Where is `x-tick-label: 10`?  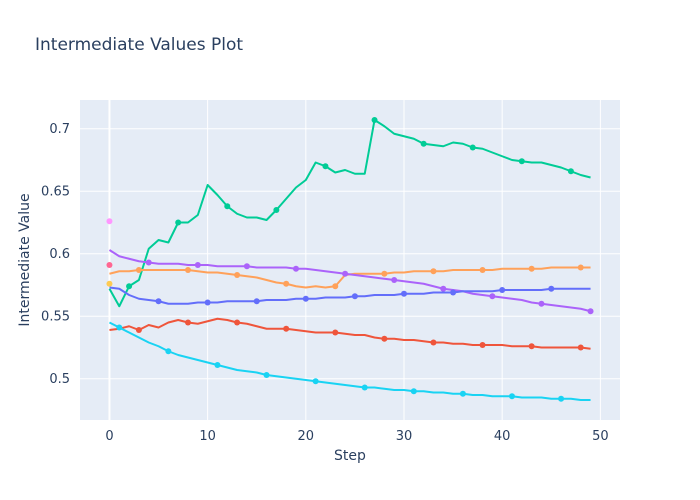 x-tick-label: 10 is located at coordinates (207, 436).